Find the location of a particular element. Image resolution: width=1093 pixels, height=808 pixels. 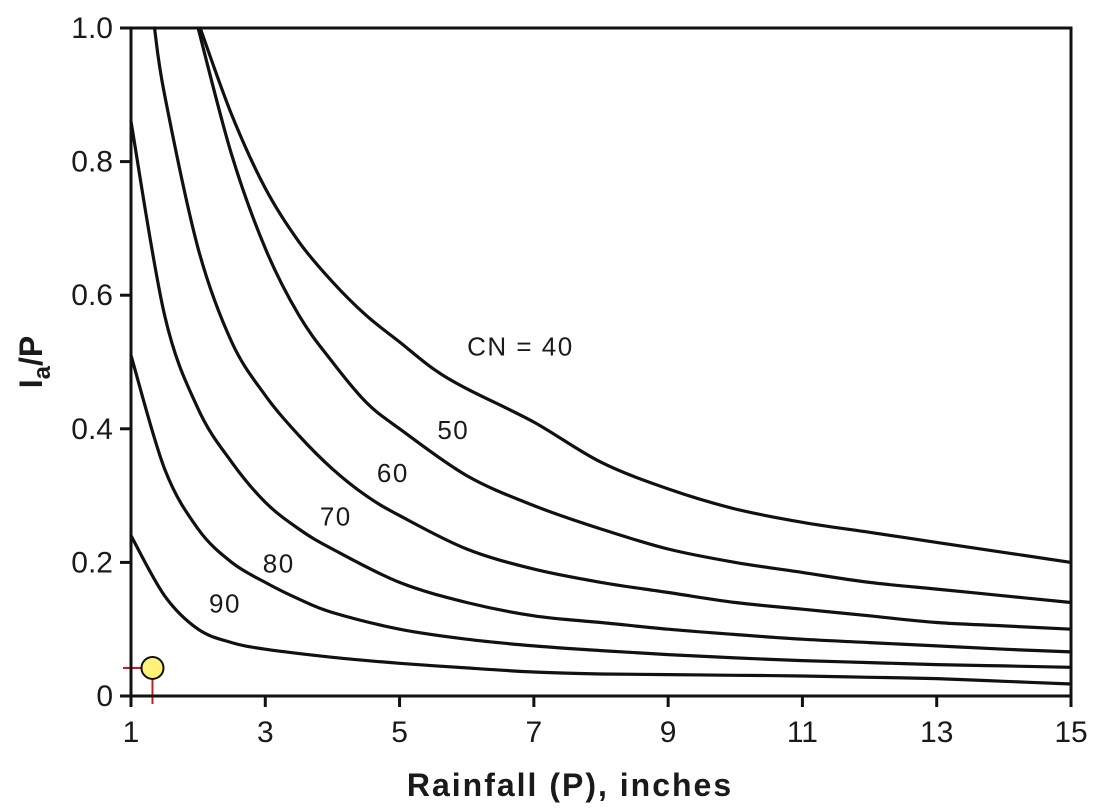

x-tick-label: 5 is located at coordinates (399, 732).